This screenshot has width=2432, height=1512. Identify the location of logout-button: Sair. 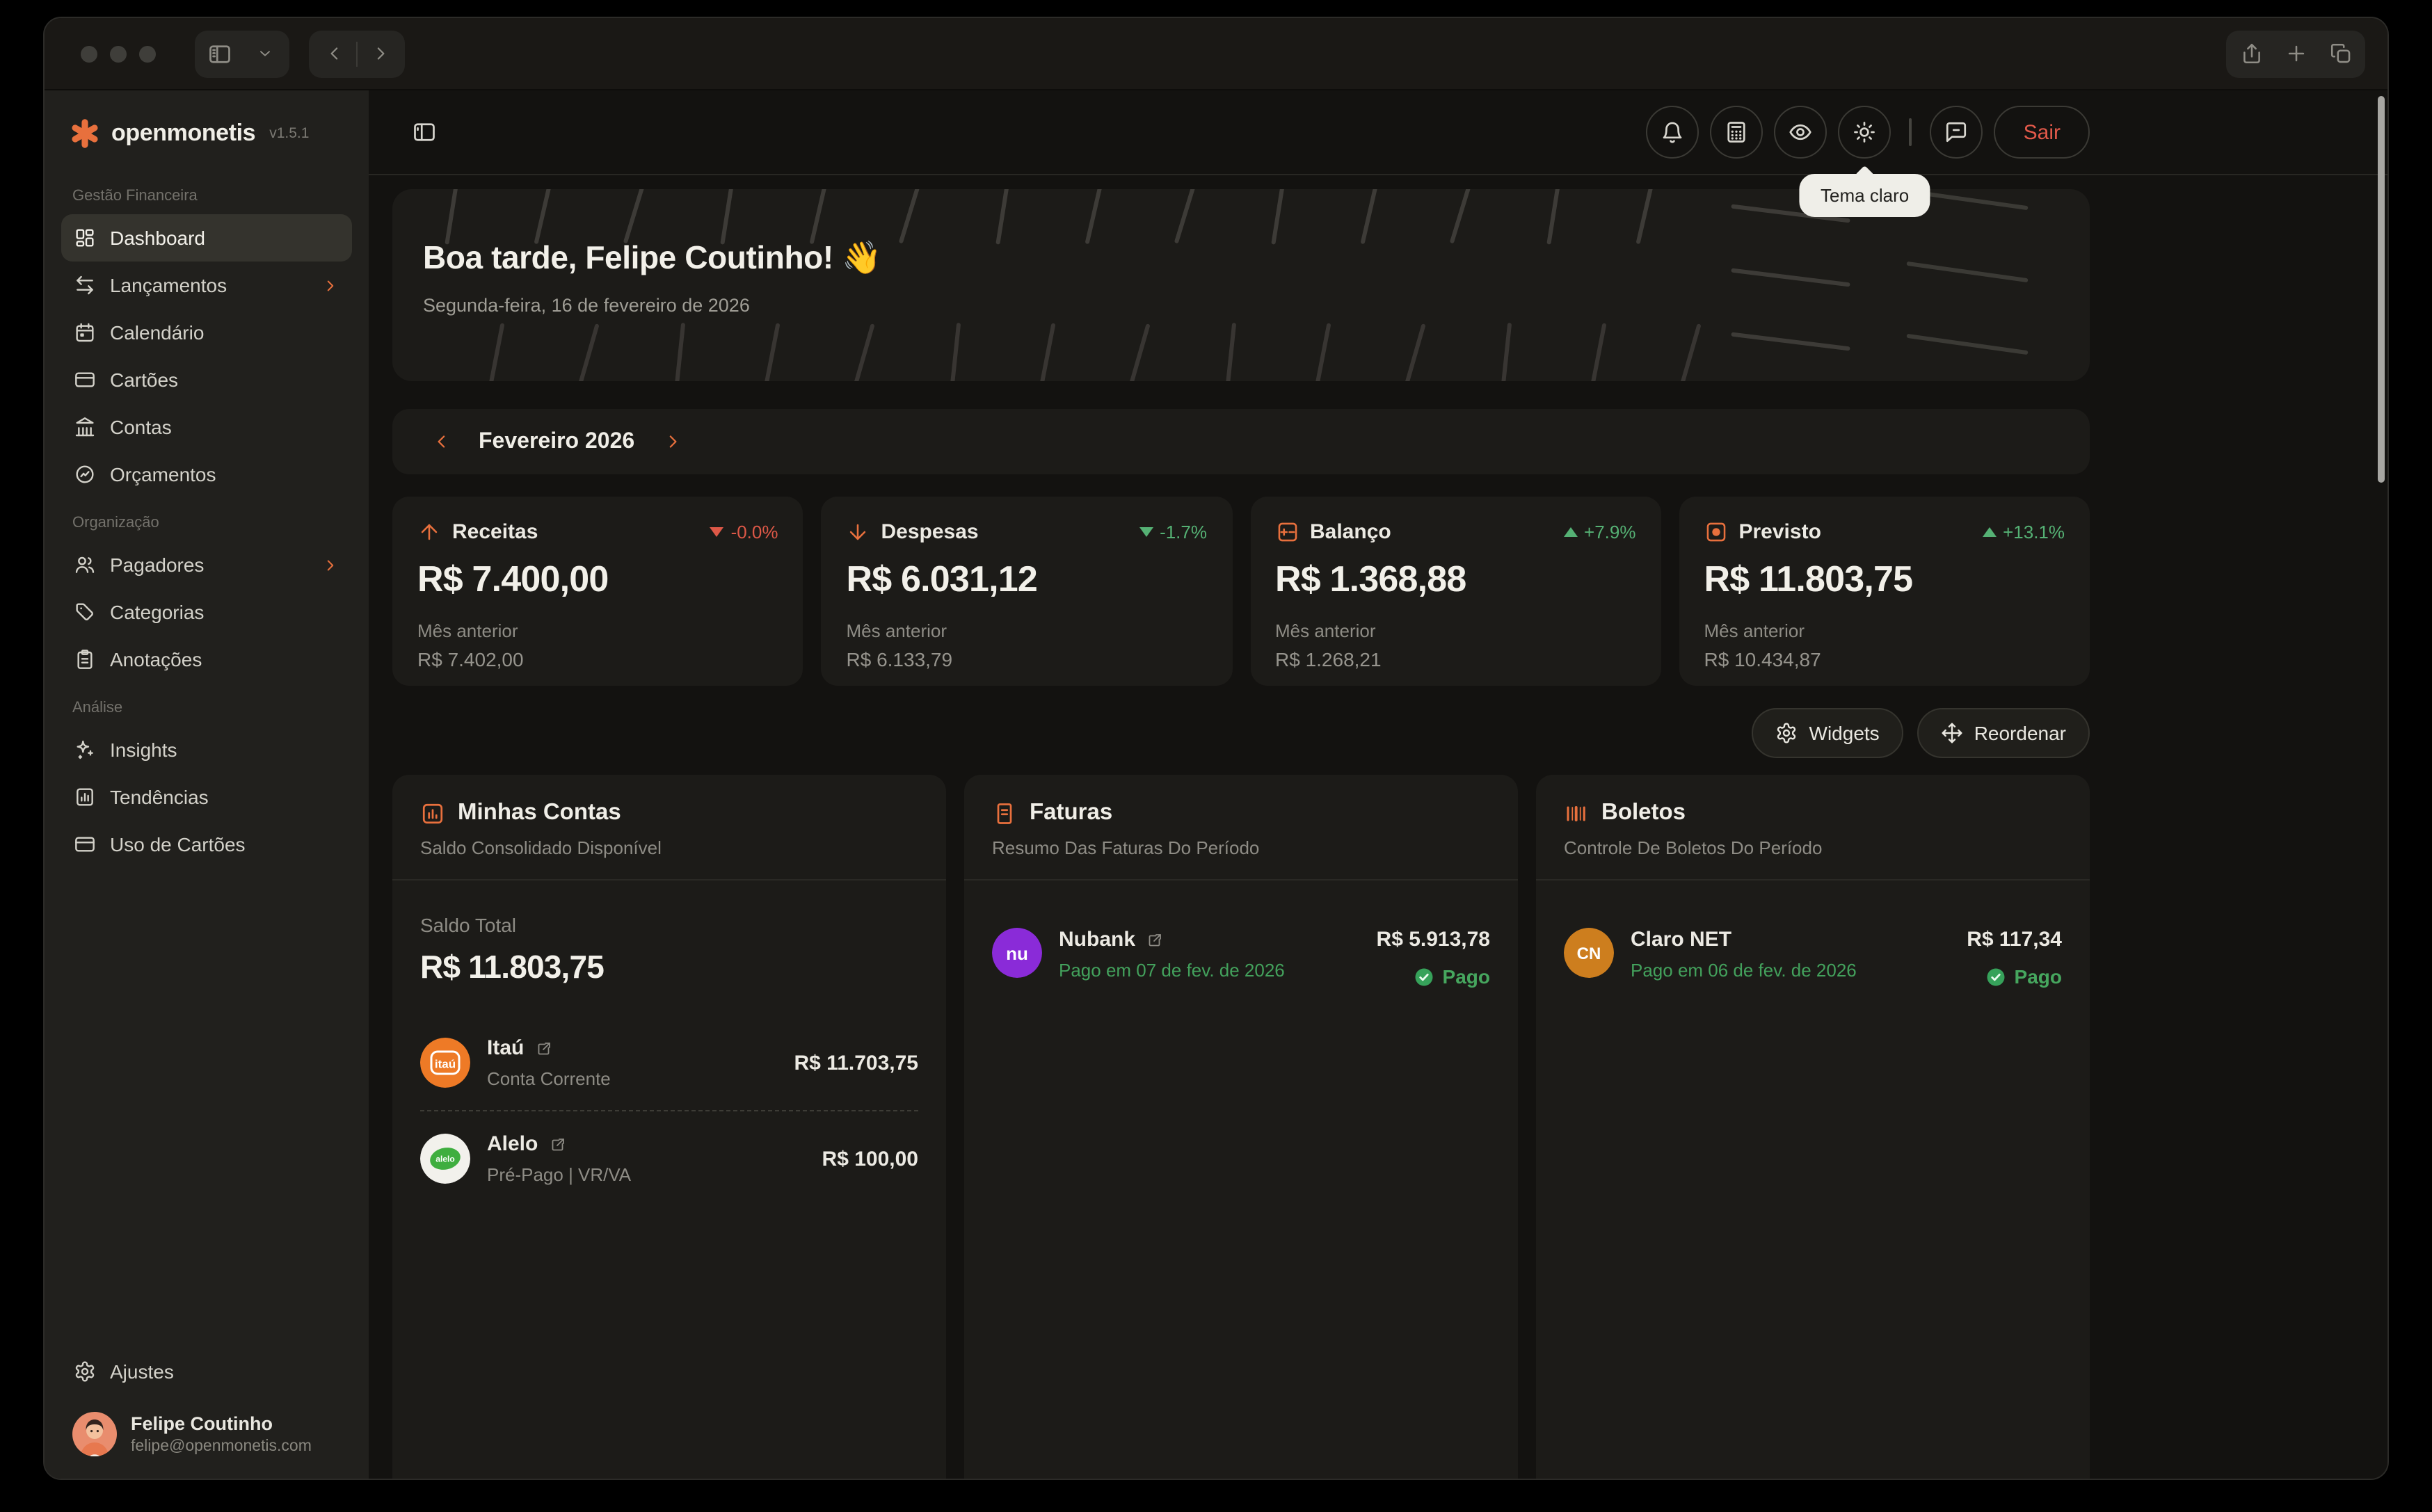
(2042, 132).